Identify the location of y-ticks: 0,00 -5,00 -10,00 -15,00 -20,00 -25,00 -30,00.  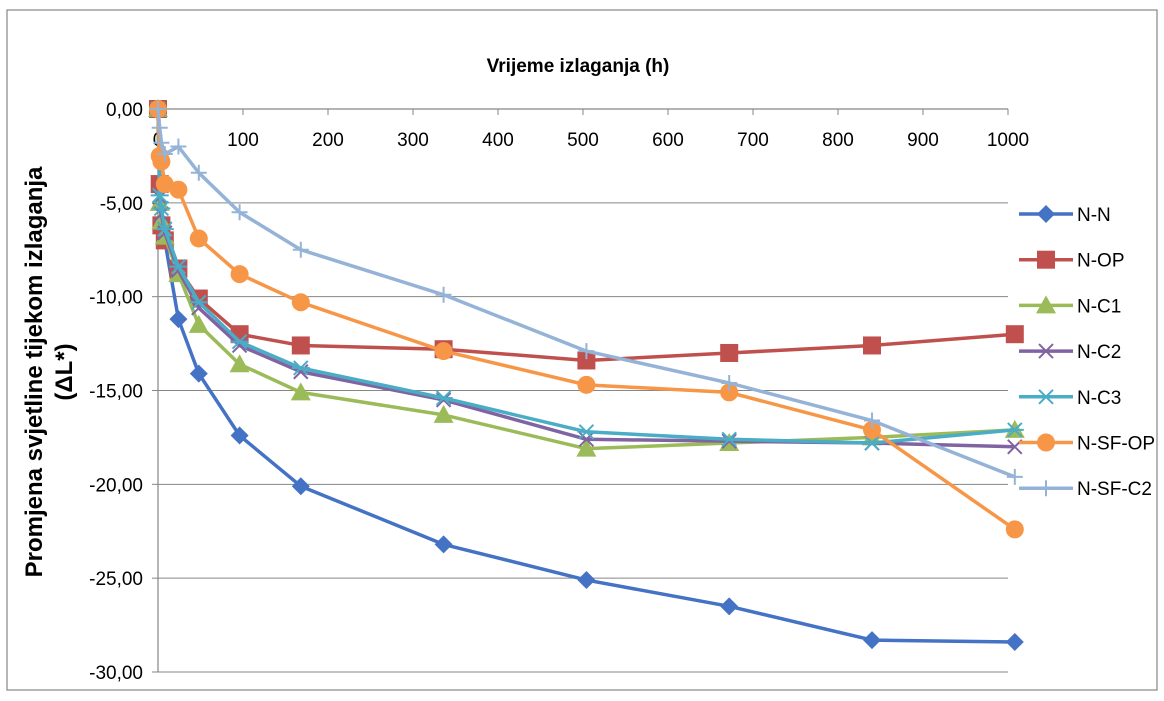
(123, 392).